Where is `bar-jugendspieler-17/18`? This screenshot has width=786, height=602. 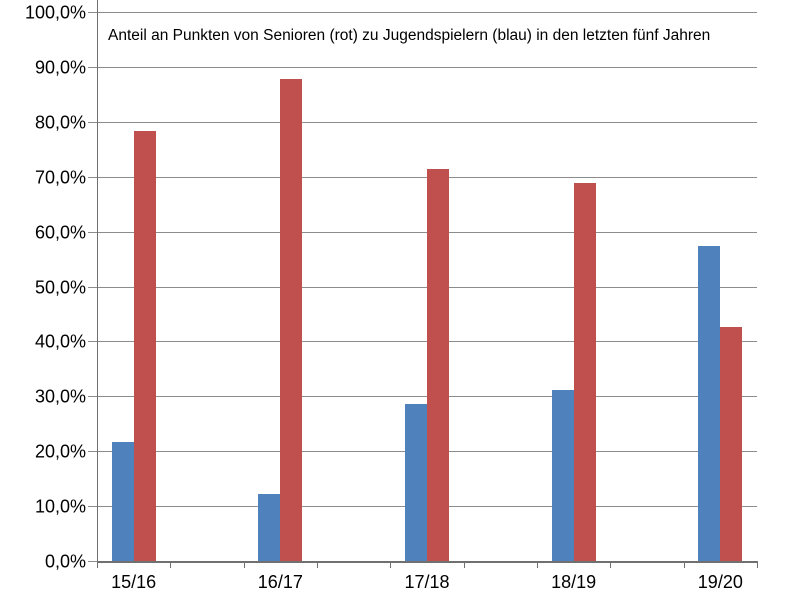
bar-jugendspieler-17/18 is located at coordinates (416, 482).